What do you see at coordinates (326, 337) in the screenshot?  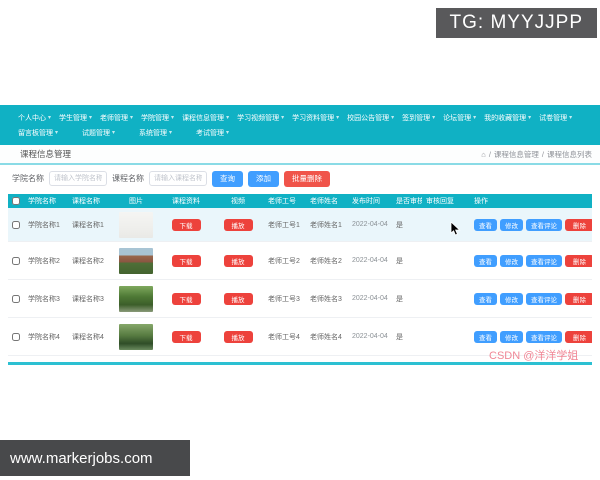 I see `teacher-name-cell: 老师姓名4` at bounding box center [326, 337].